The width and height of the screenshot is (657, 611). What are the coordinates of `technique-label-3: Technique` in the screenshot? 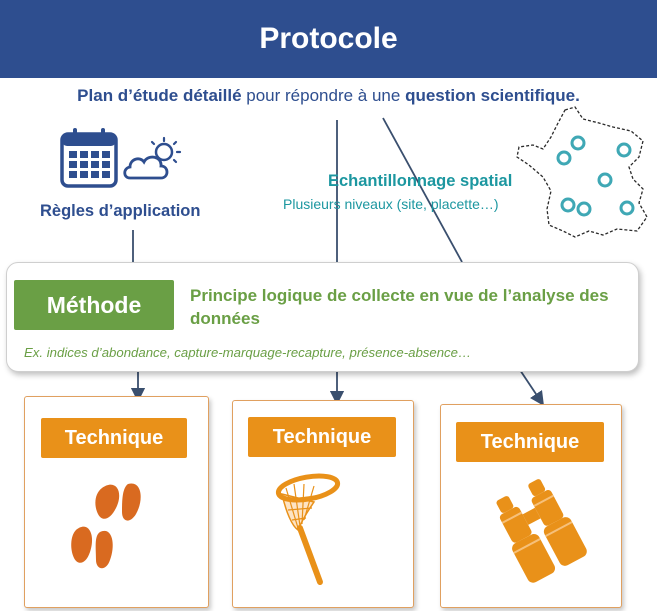 It's located at (530, 441).